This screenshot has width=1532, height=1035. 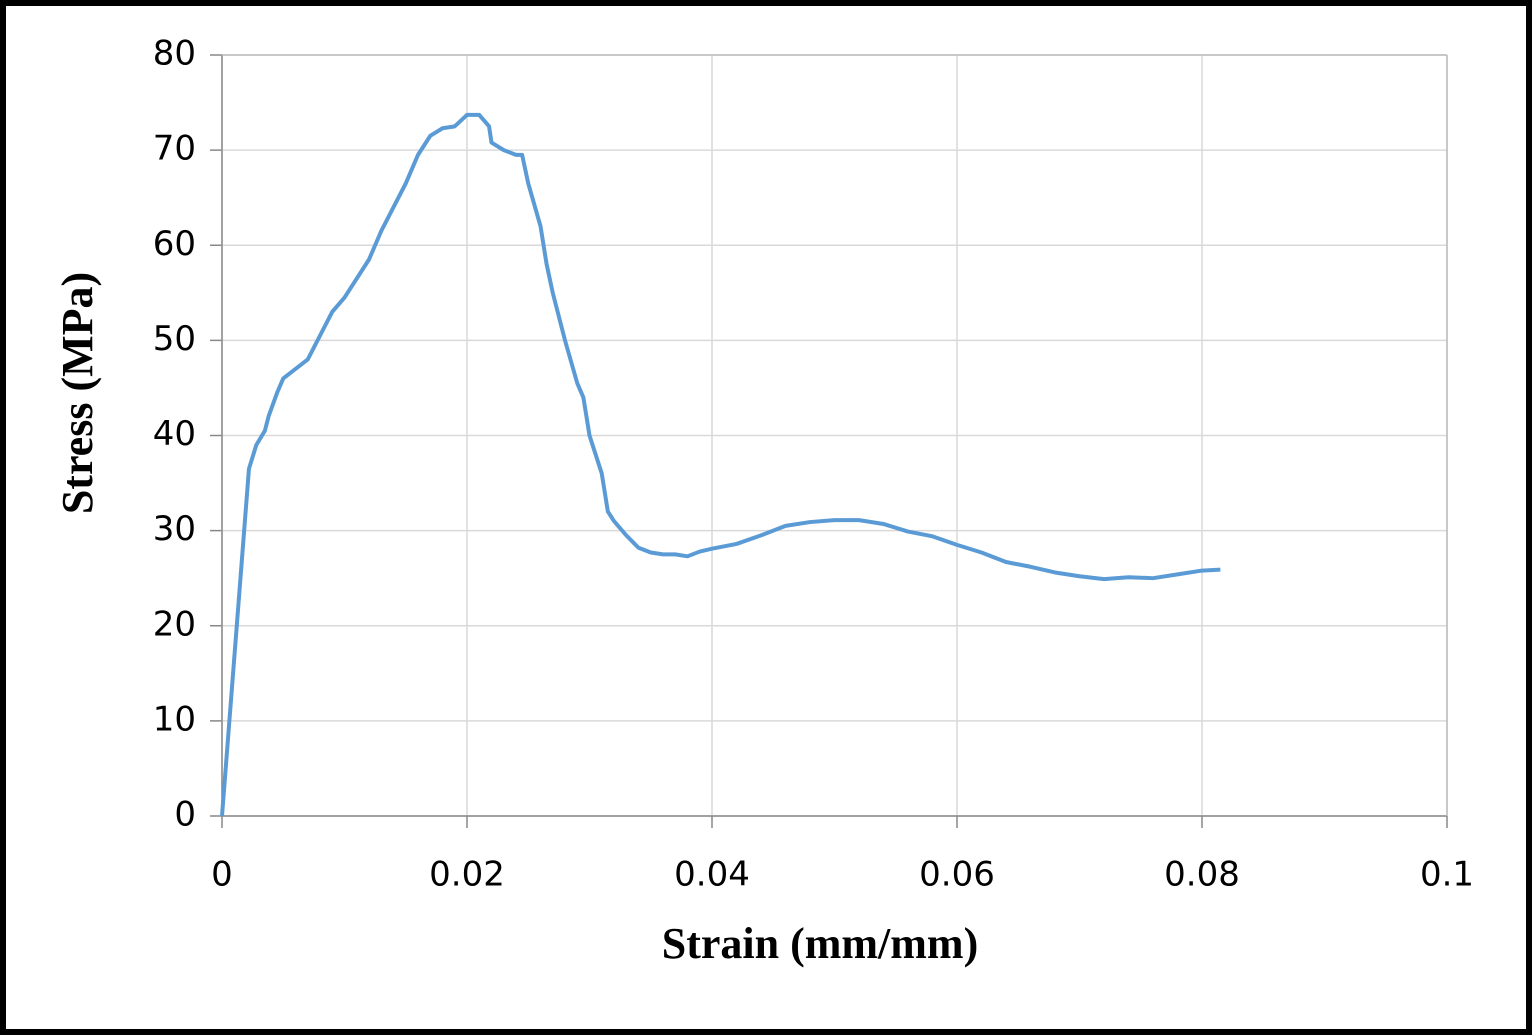 What do you see at coordinates (174, 529) in the screenshot?
I see `y-tick-label: 30` at bounding box center [174, 529].